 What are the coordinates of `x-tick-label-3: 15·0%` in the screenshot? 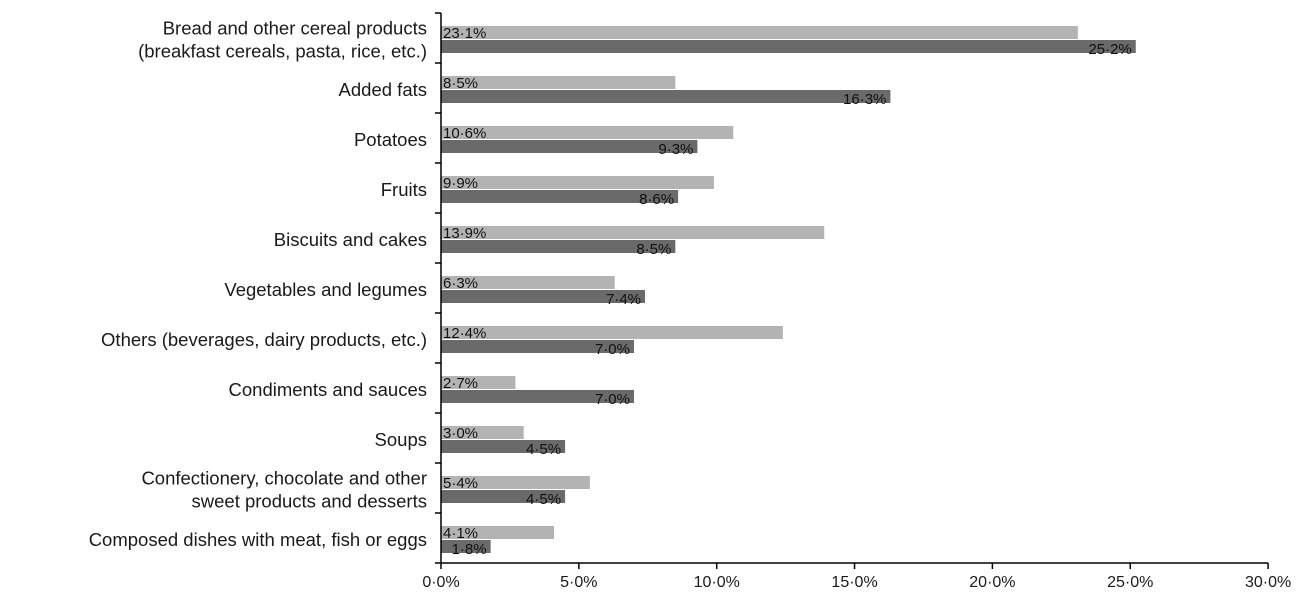 It's located at (854, 582).